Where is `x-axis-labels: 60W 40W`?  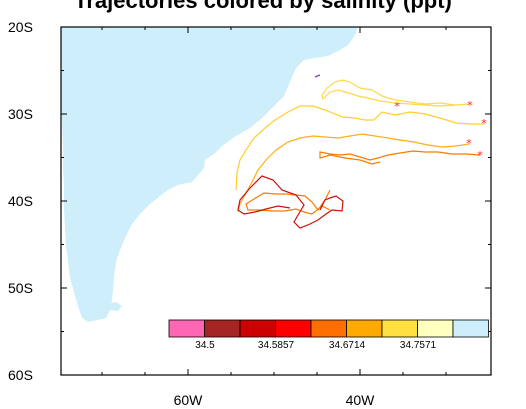 x-axis-labels: 60W 40W is located at coordinates (275, 400).